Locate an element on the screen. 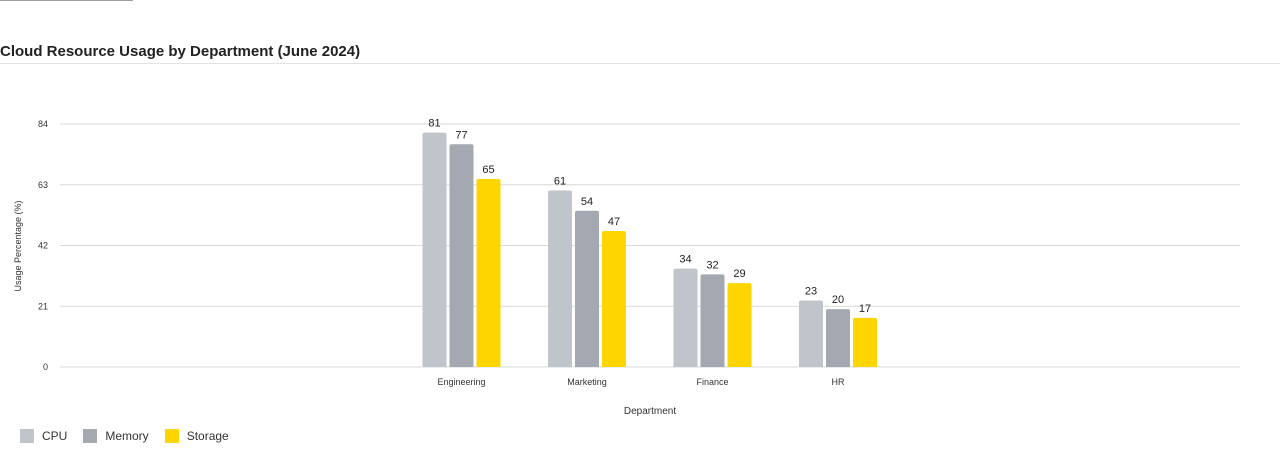 This screenshot has width=1280, height=454. bar-storage-hr is located at coordinates (865, 342).